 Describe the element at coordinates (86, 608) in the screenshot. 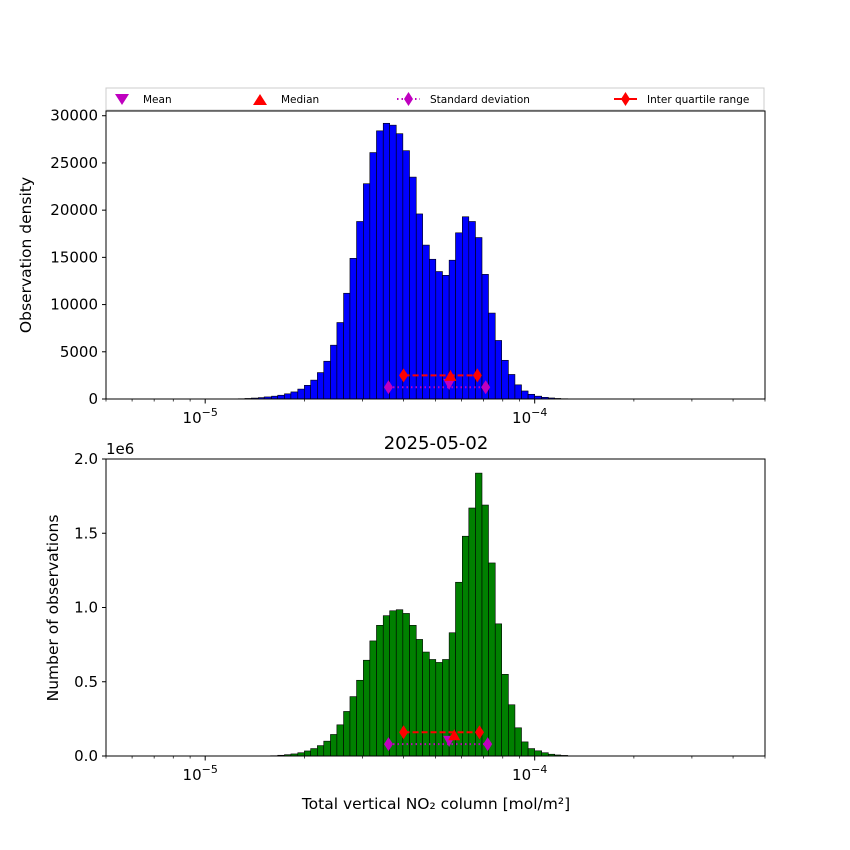

I see `count-y-tick-label: 1.0` at that location.